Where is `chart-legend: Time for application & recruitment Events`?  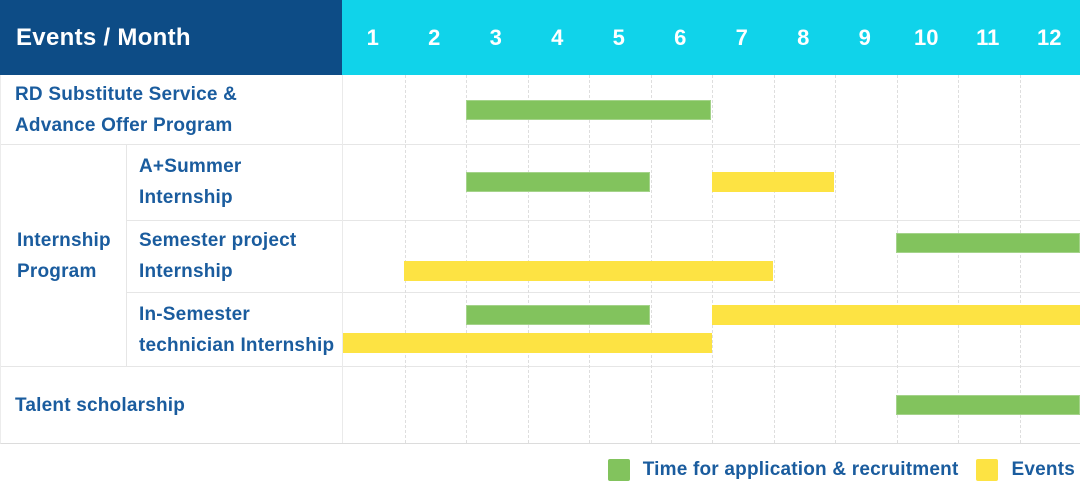
chart-legend: Time for application & recruitment Events is located at coordinates (540, 469).